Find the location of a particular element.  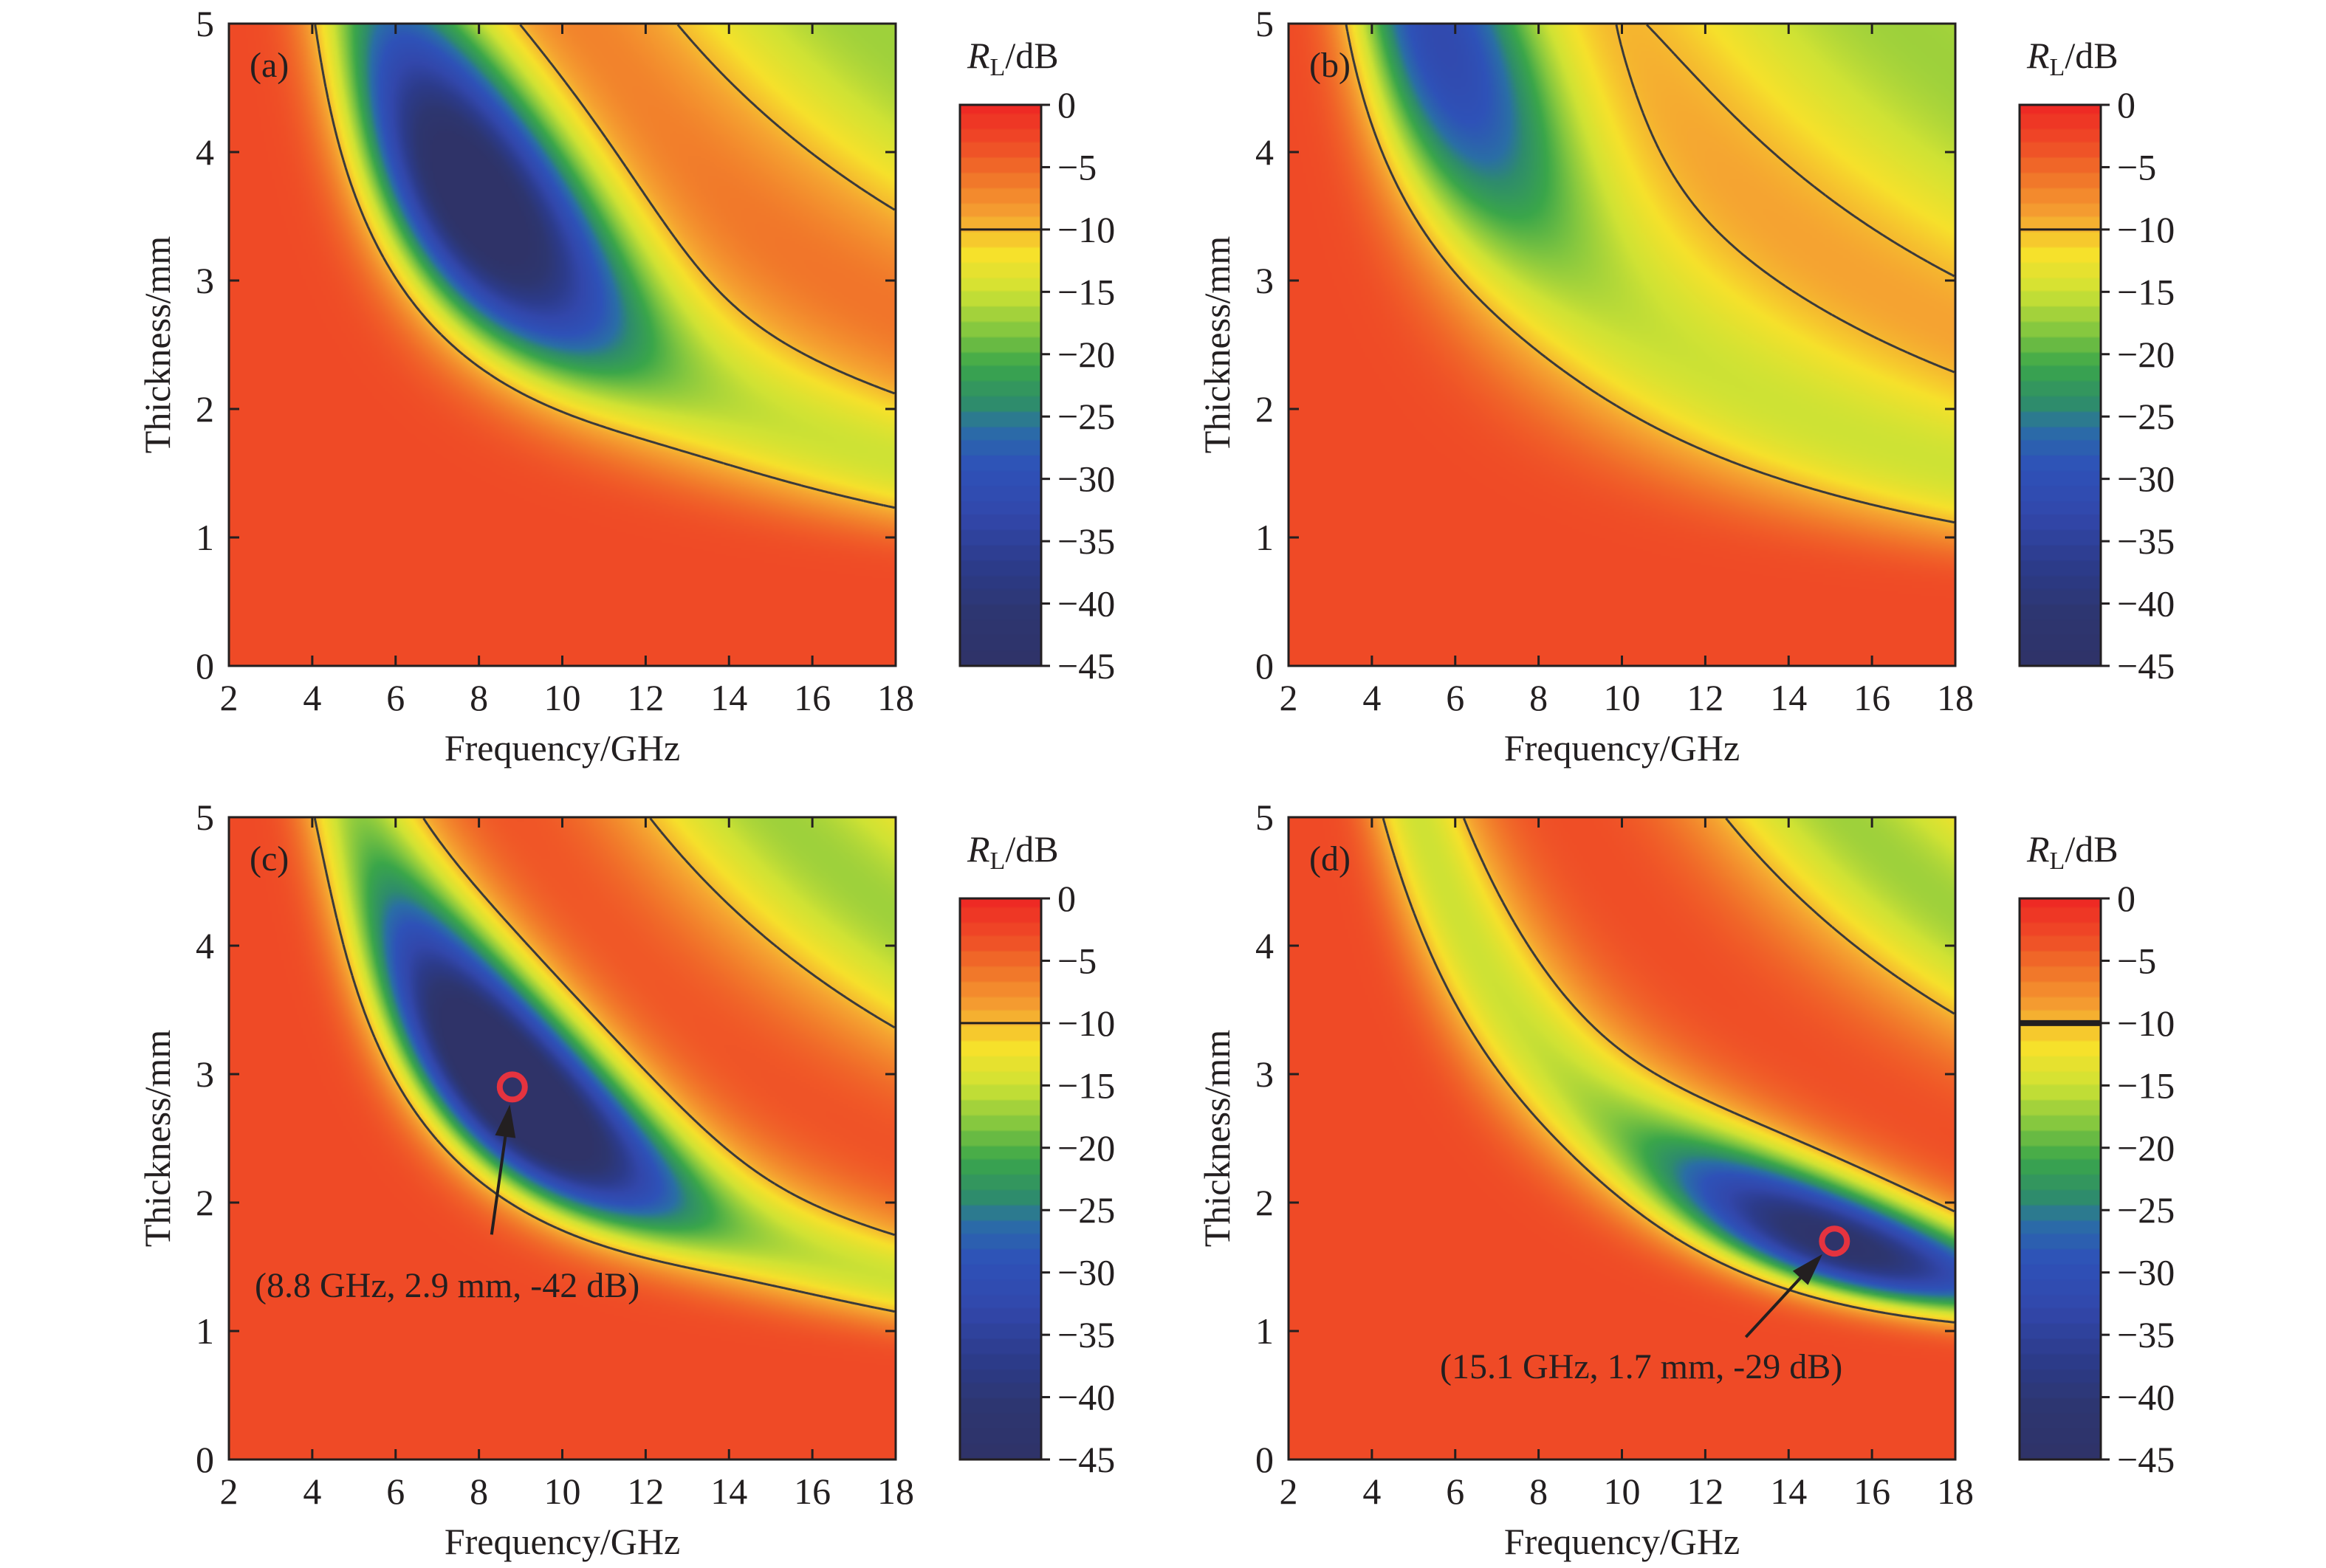

panel-label: (d) is located at coordinates (1330, 858).